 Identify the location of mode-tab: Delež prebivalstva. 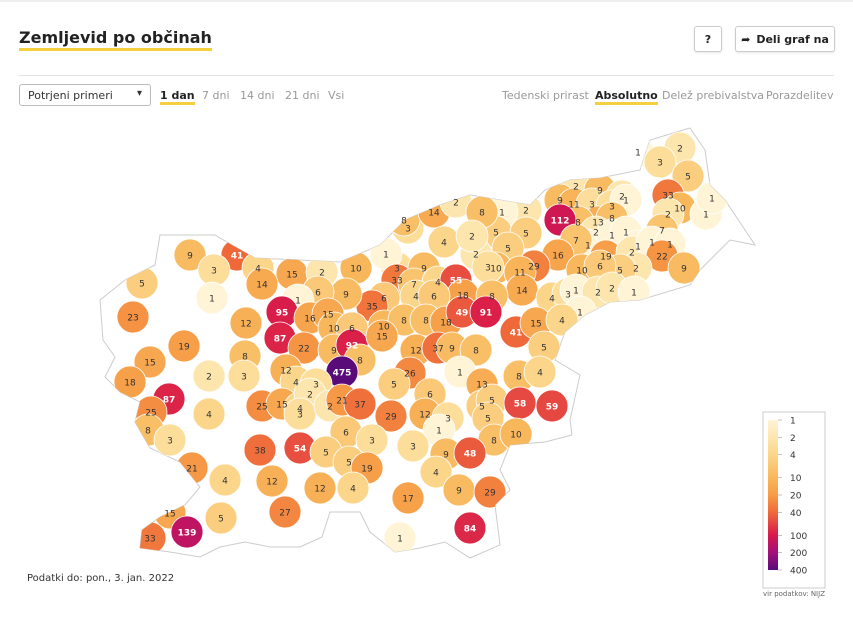
(713, 95).